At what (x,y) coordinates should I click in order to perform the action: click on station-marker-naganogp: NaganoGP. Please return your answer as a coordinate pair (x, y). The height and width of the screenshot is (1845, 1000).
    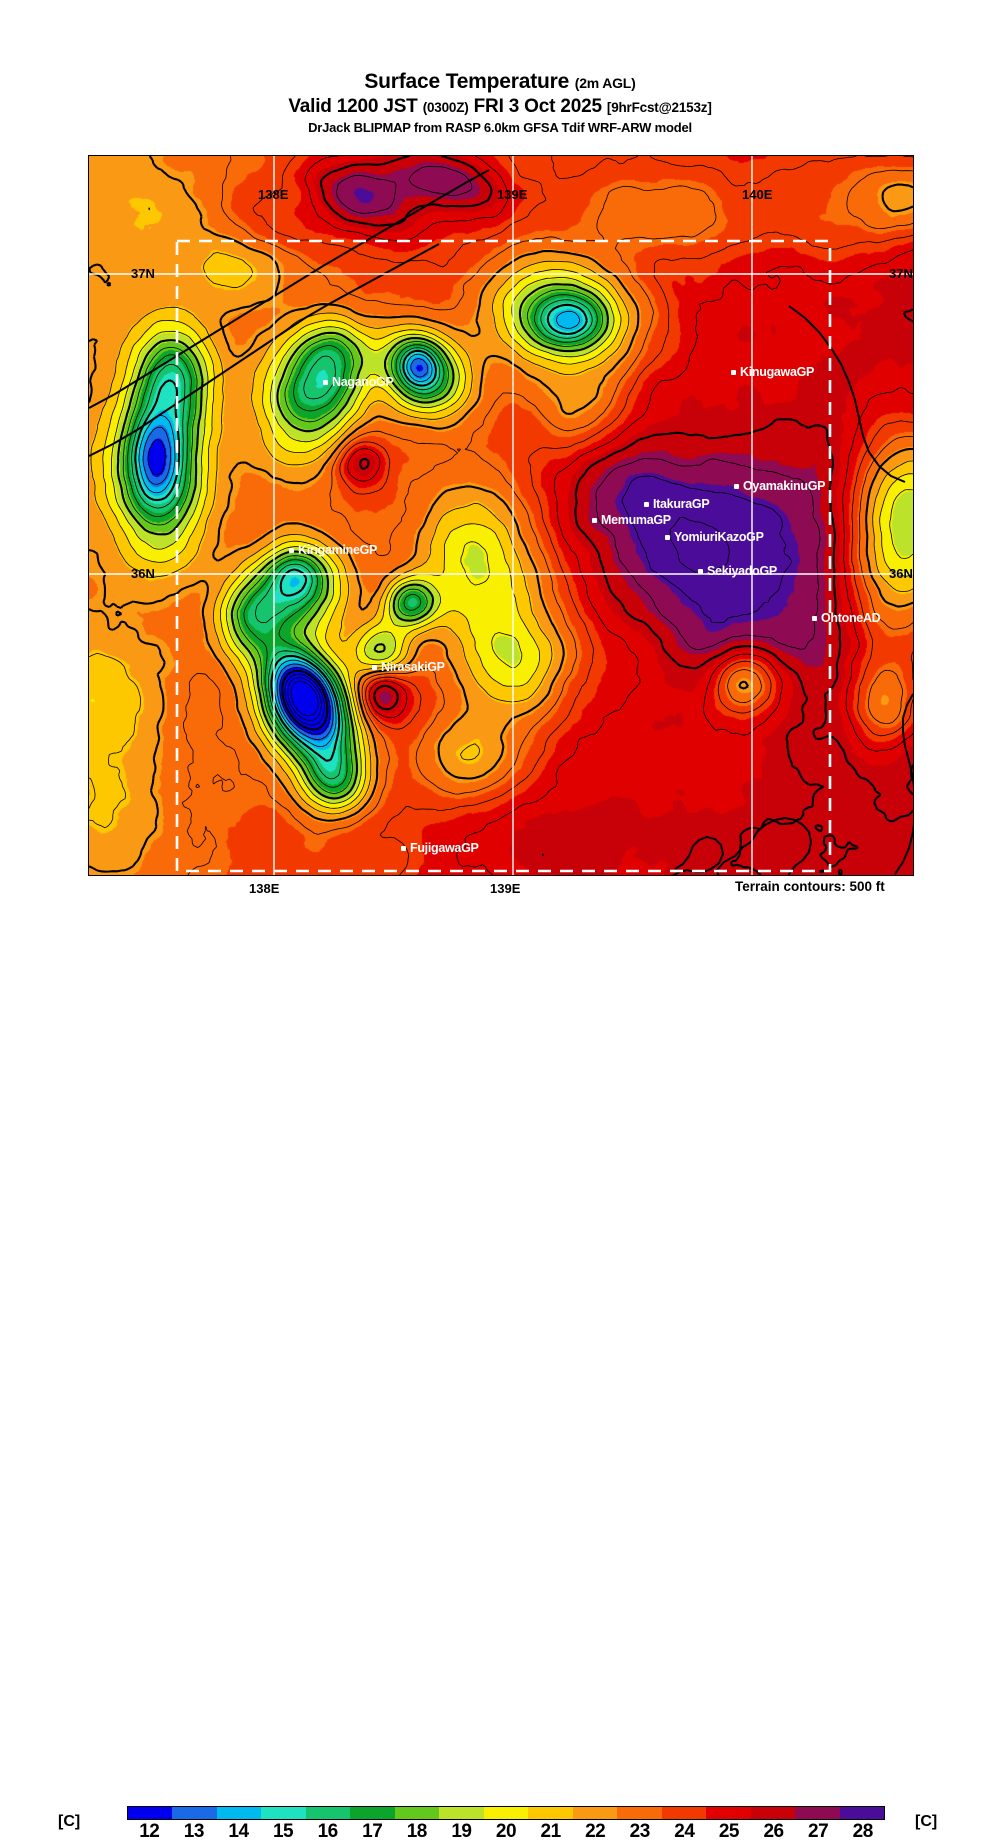
    Looking at the image, I should click on (358, 382).